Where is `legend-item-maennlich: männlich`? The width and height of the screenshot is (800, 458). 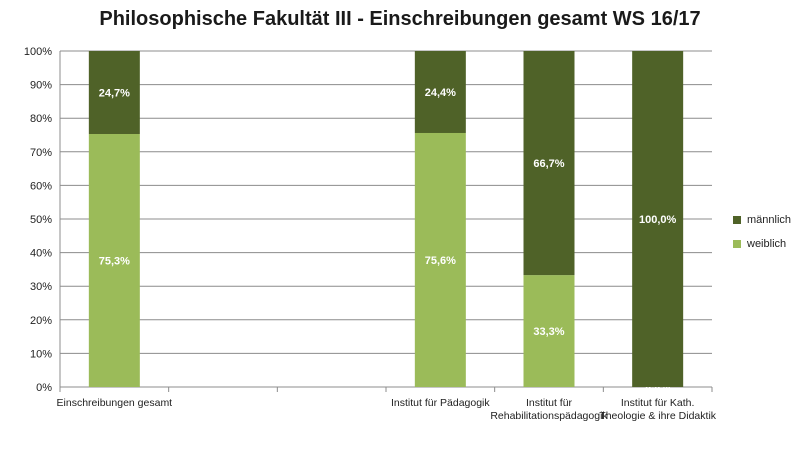
legend-item-maennlich: männlich is located at coordinates (762, 220).